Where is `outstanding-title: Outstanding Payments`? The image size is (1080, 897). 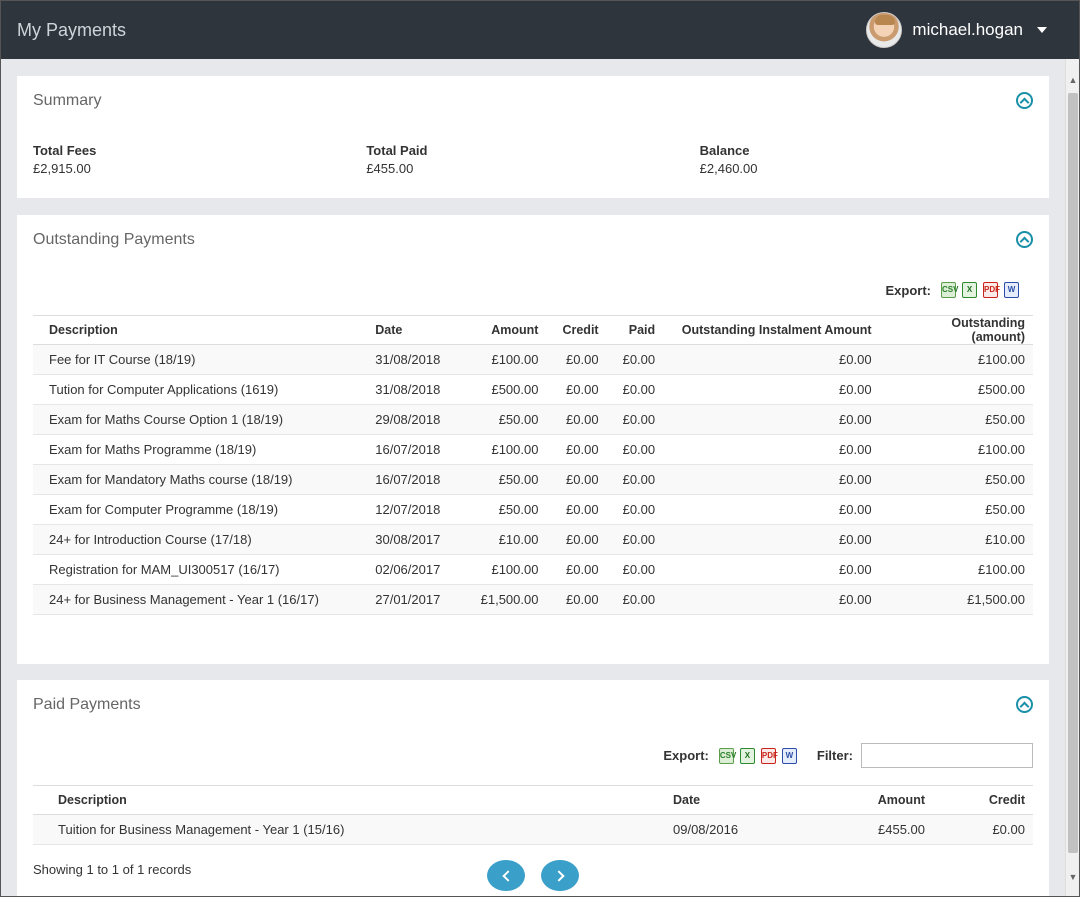 outstanding-title: Outstanding Payments is located at coordinates (114, 239).